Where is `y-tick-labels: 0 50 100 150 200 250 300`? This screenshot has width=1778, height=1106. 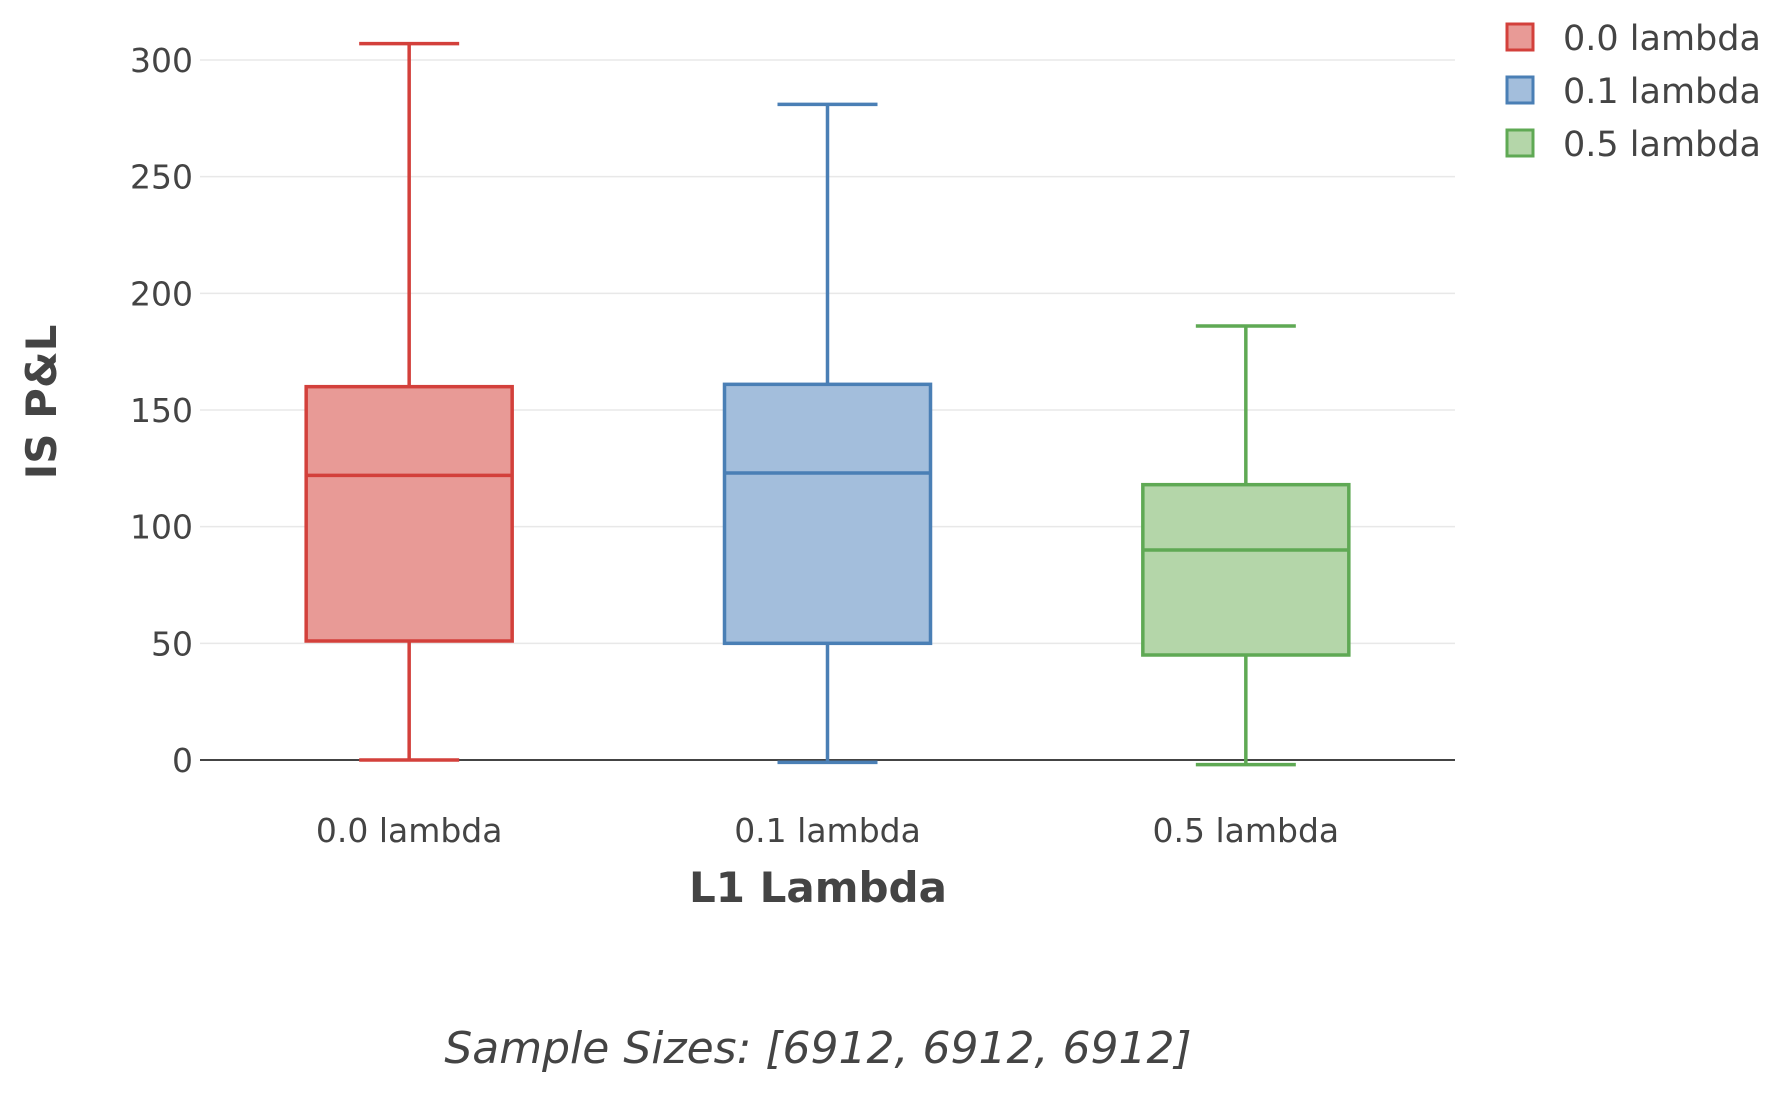
y-tick-labels: 0 50 100 150 200 250 300 is located at coordinates (161, 410).